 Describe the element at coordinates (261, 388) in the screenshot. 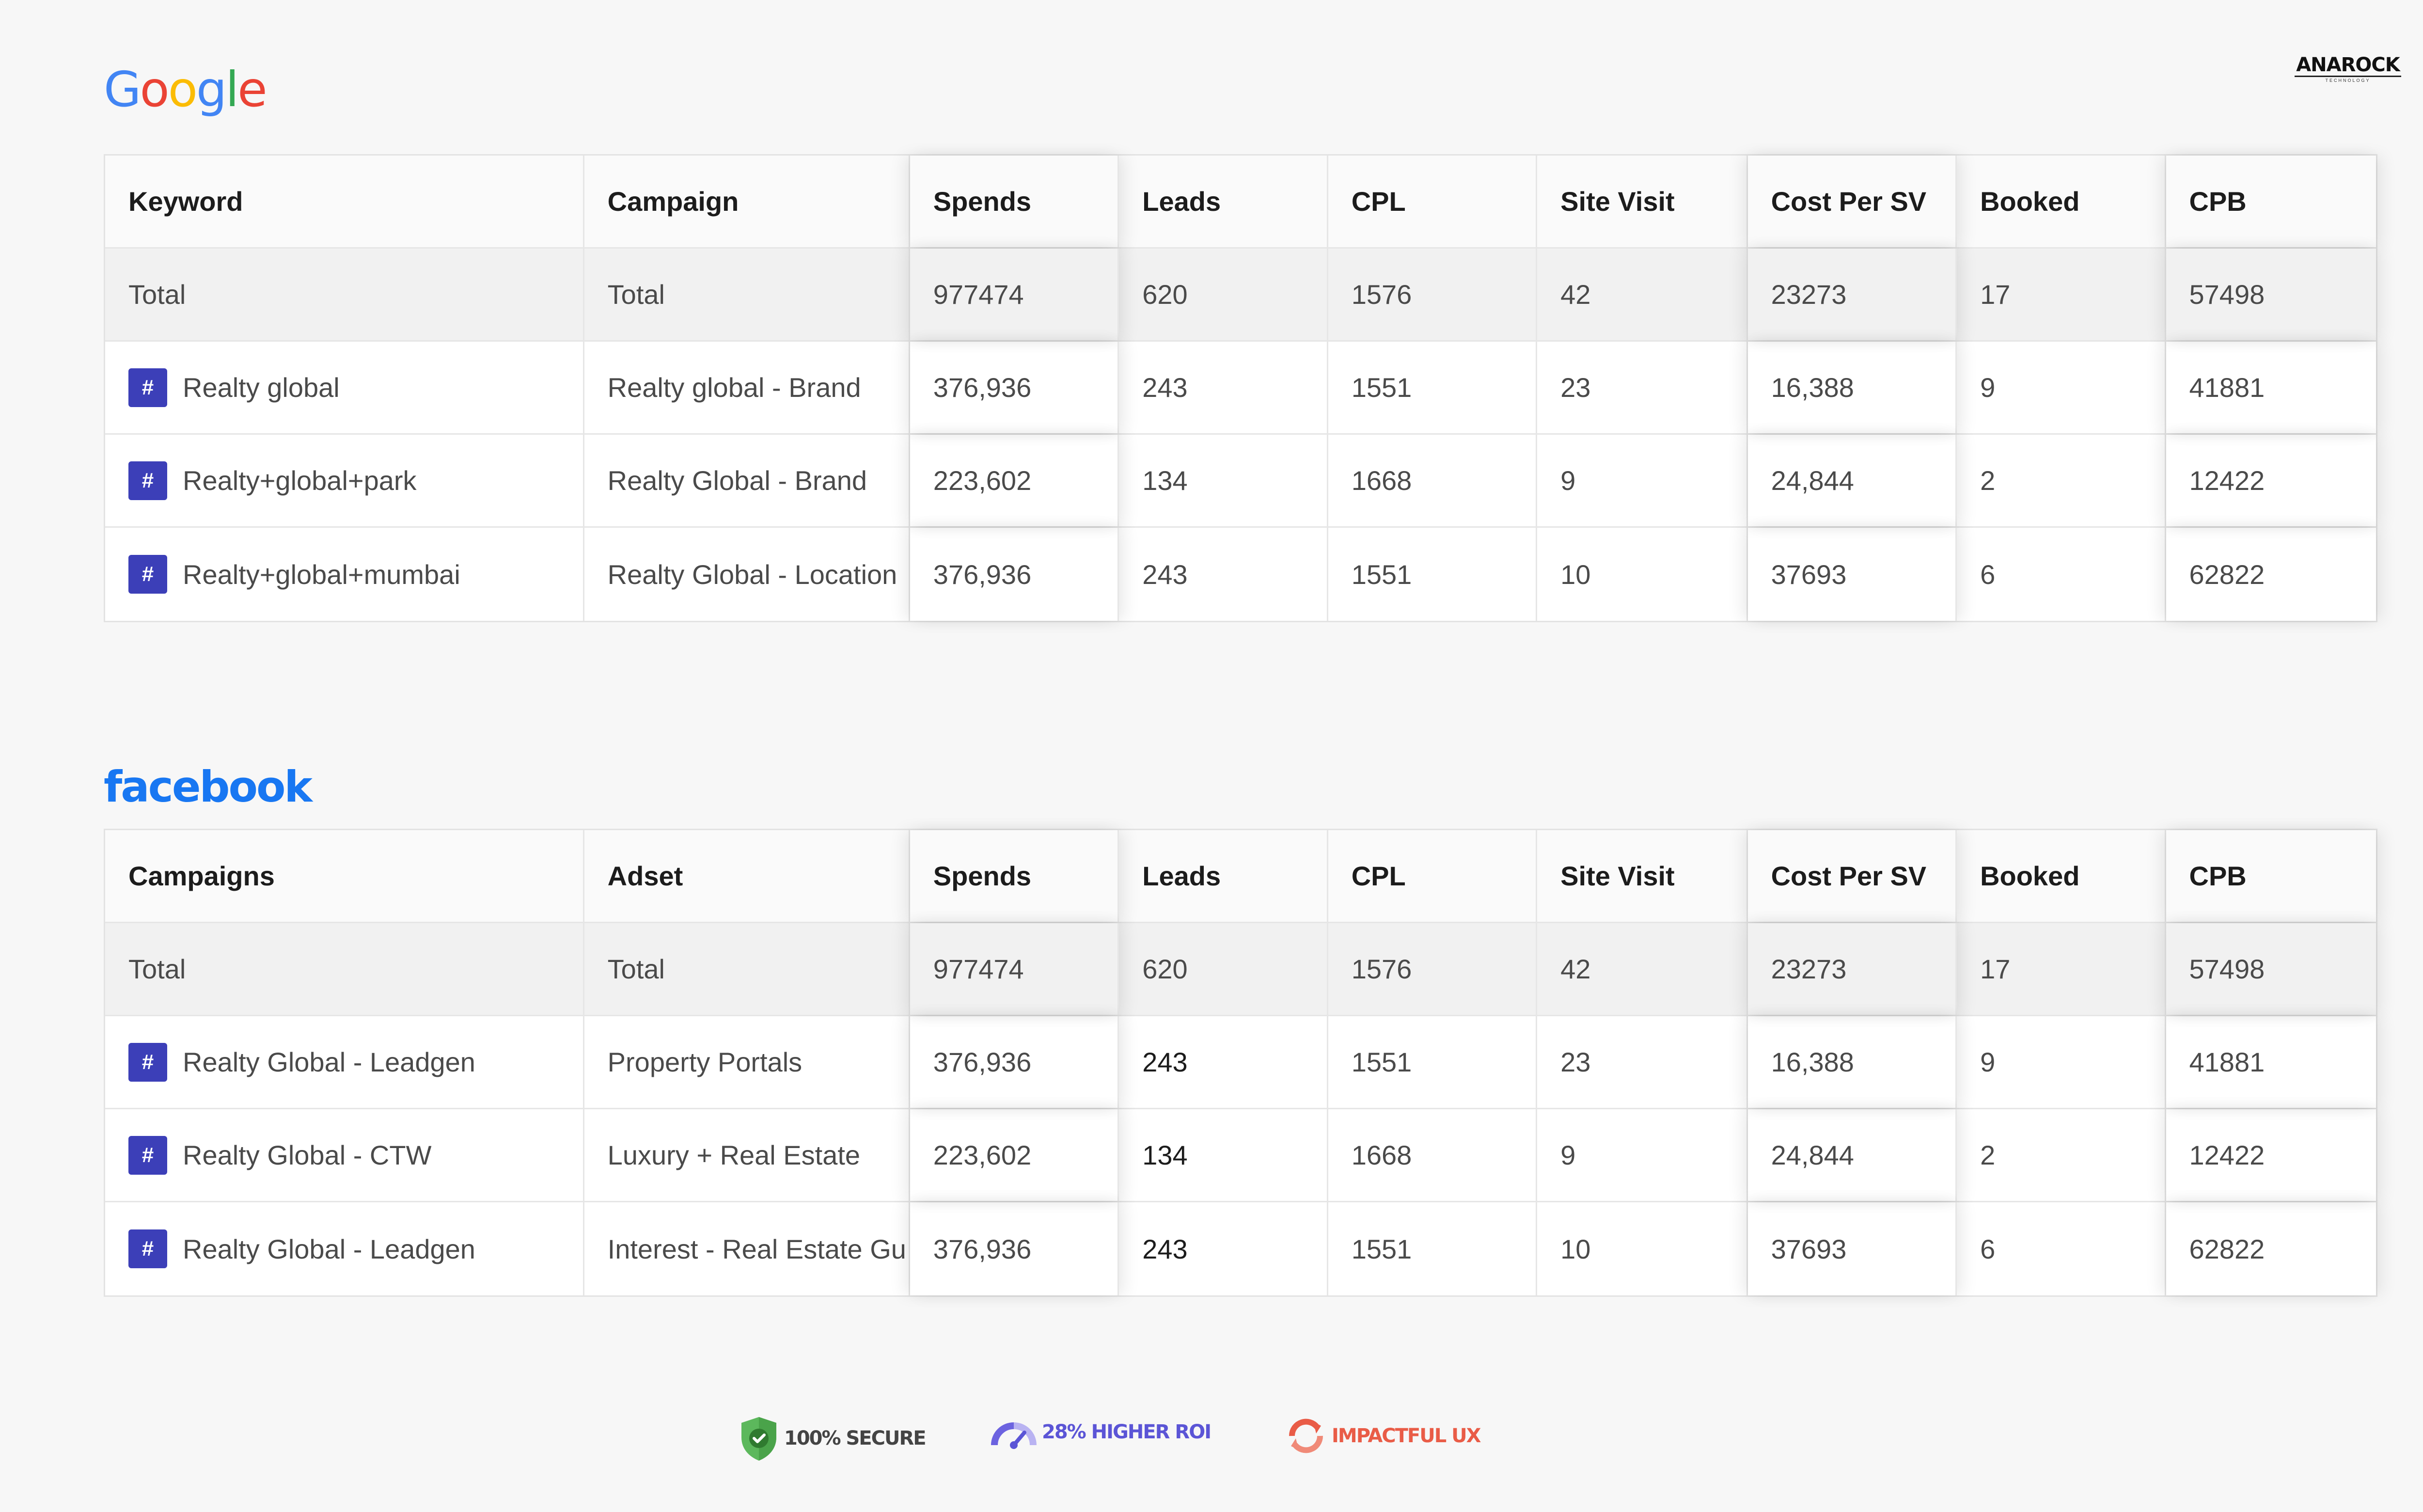

I see `keyword-text: Realty global` at that location.